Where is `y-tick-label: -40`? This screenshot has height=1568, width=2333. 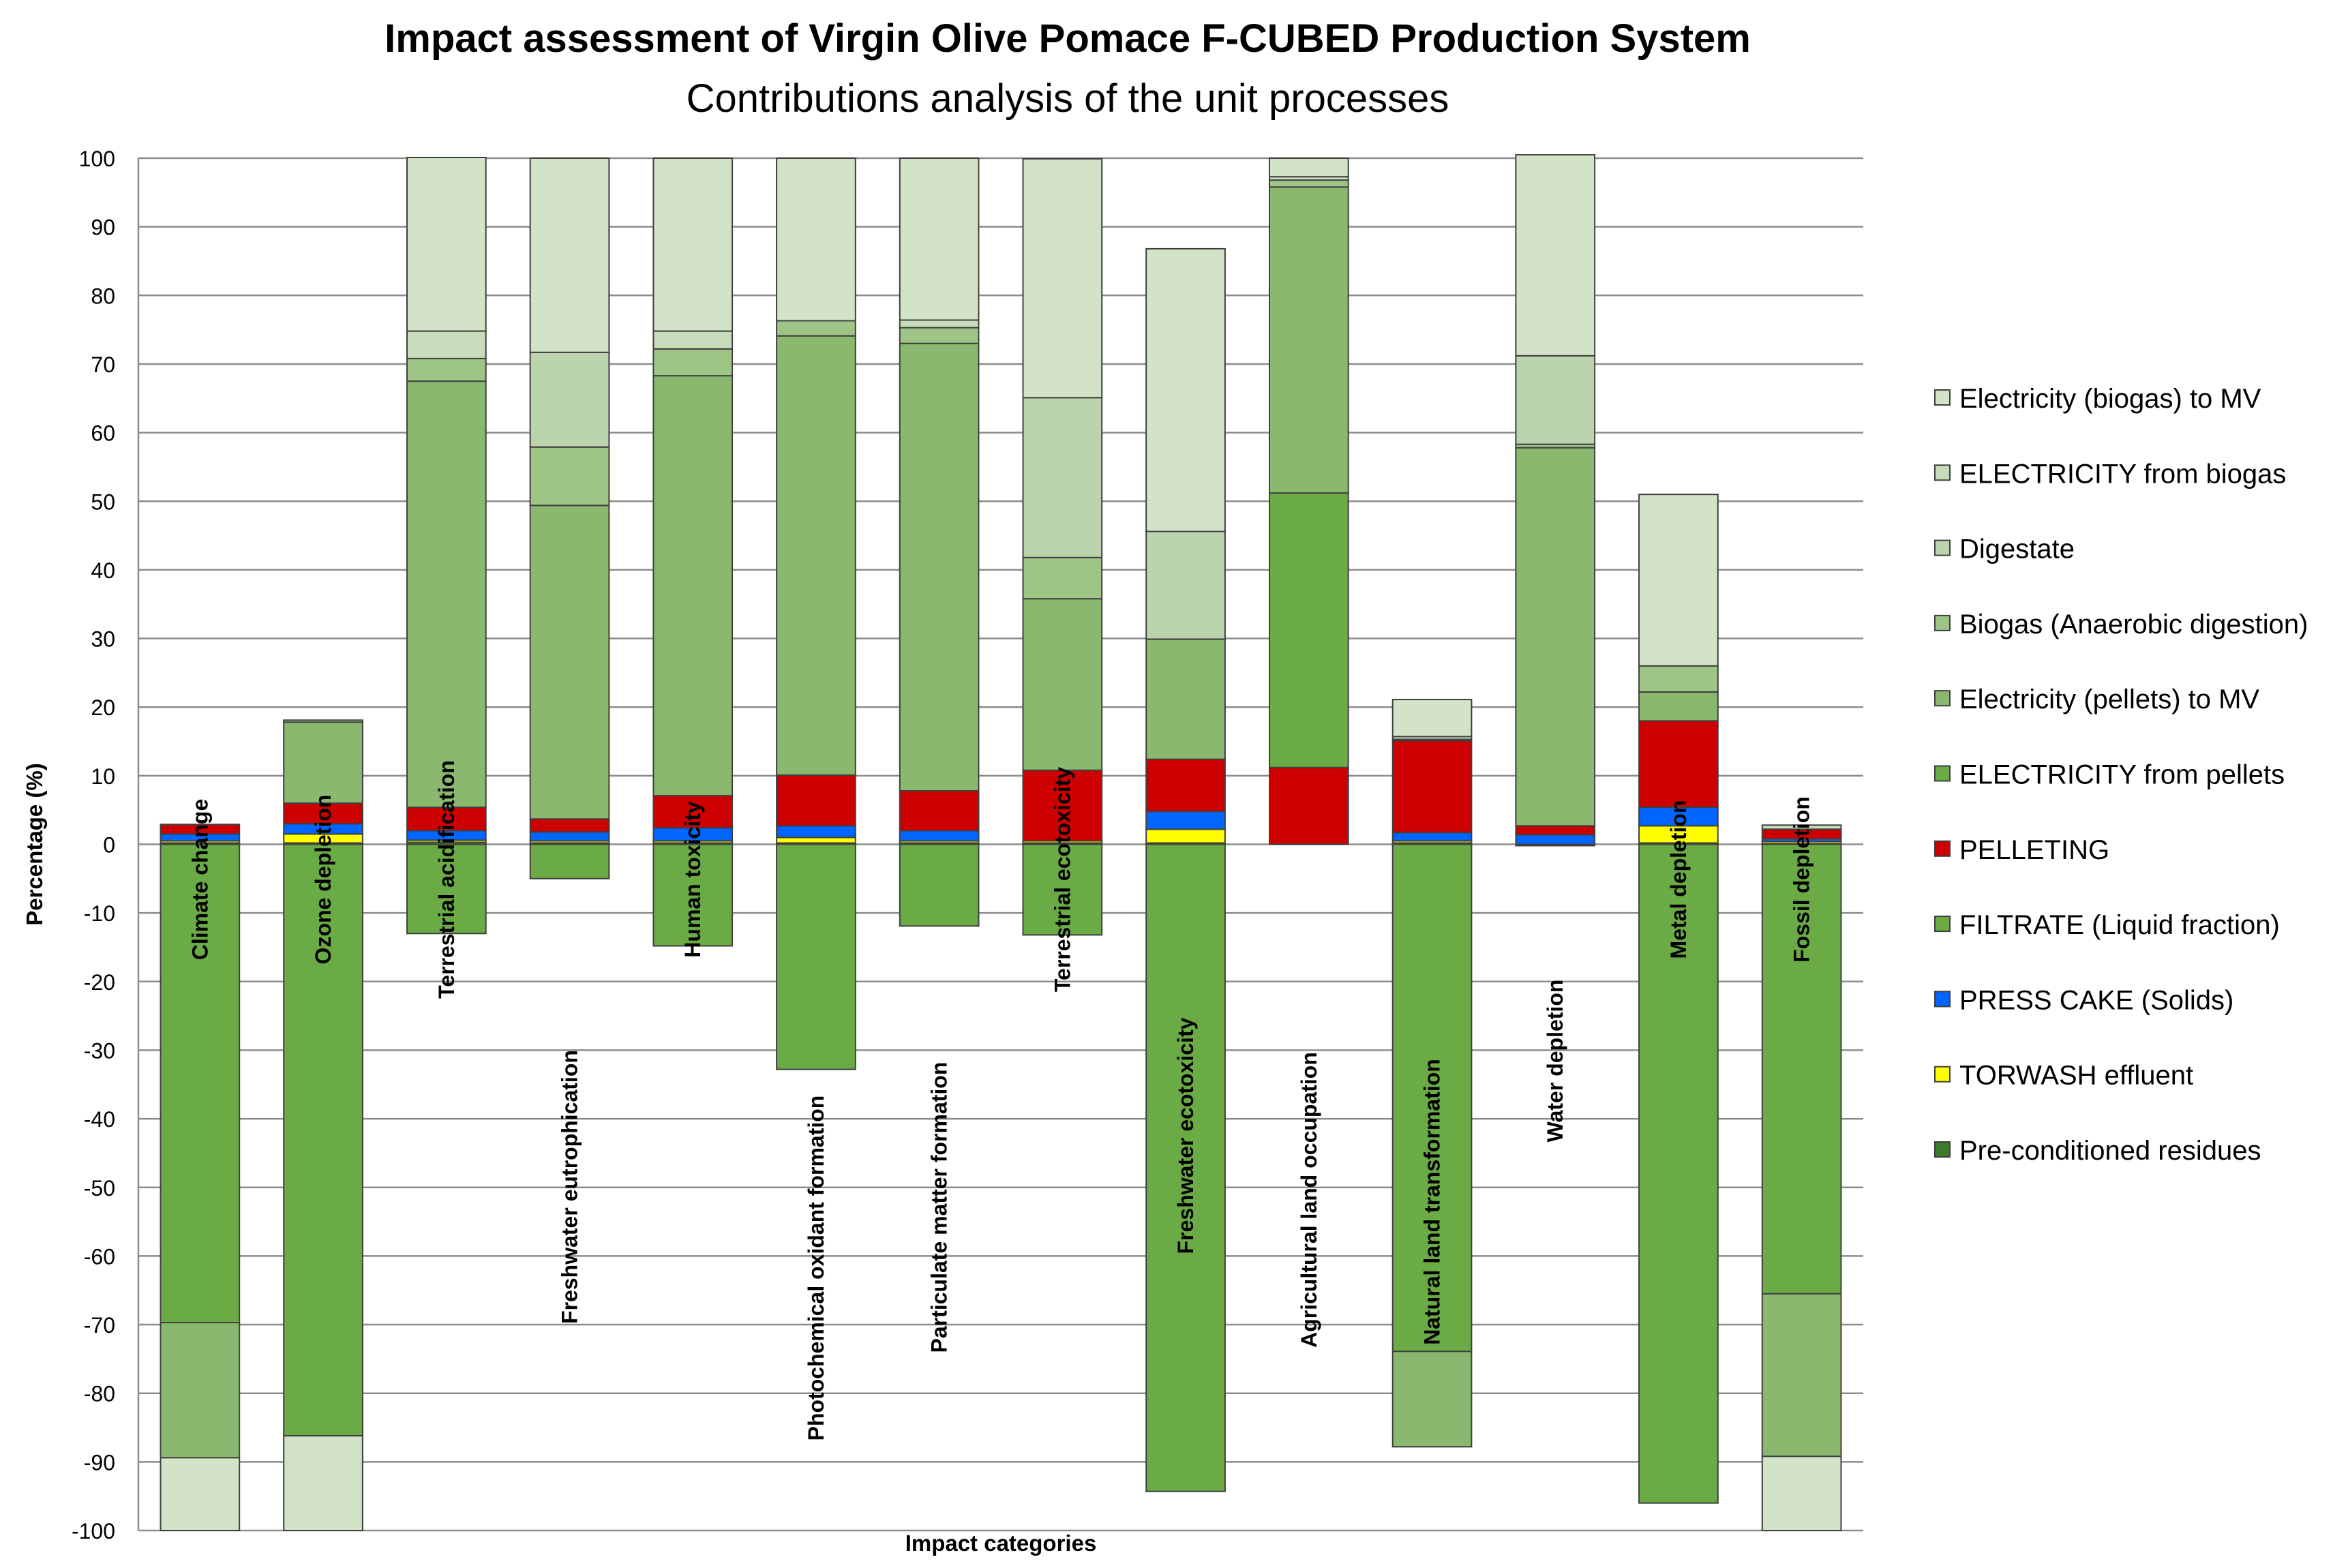
y-tick-label: -40 is located at coordinates (99, 1119).